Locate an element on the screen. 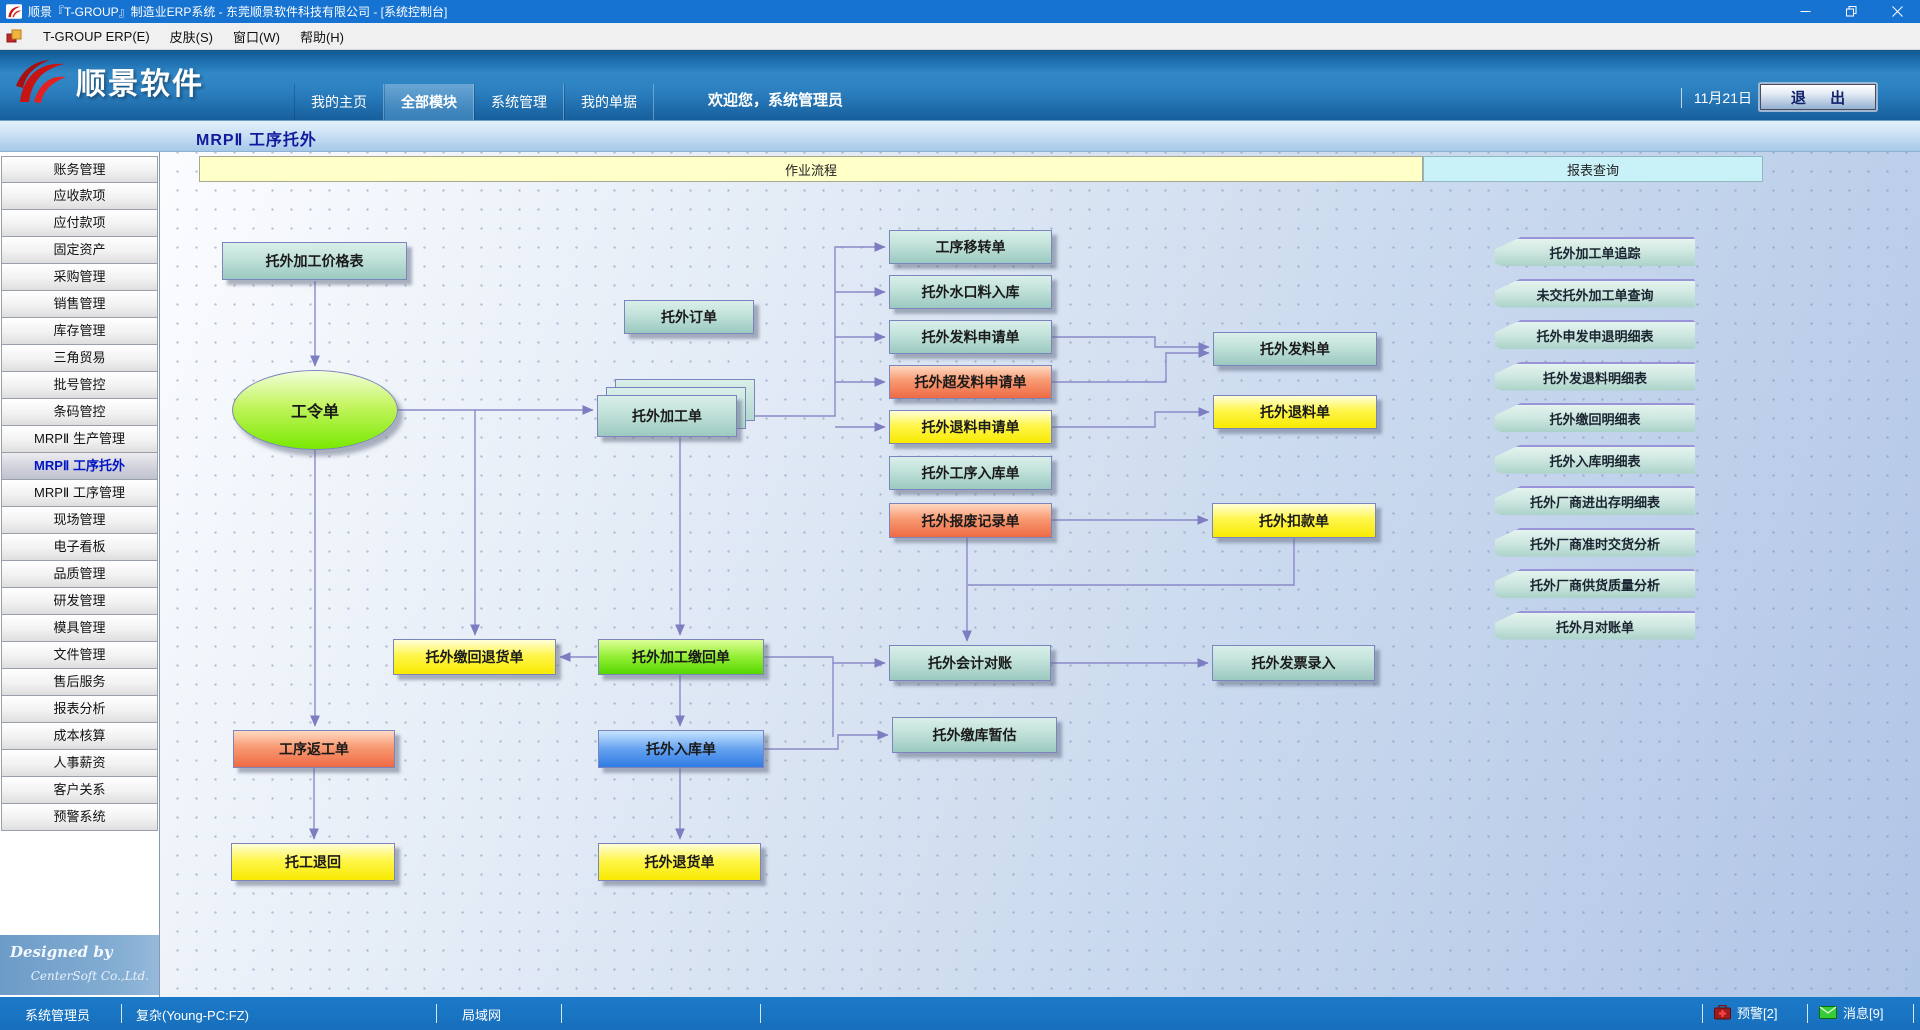  sidebar-item: 模具管理 is located at coordinates (79, 628).